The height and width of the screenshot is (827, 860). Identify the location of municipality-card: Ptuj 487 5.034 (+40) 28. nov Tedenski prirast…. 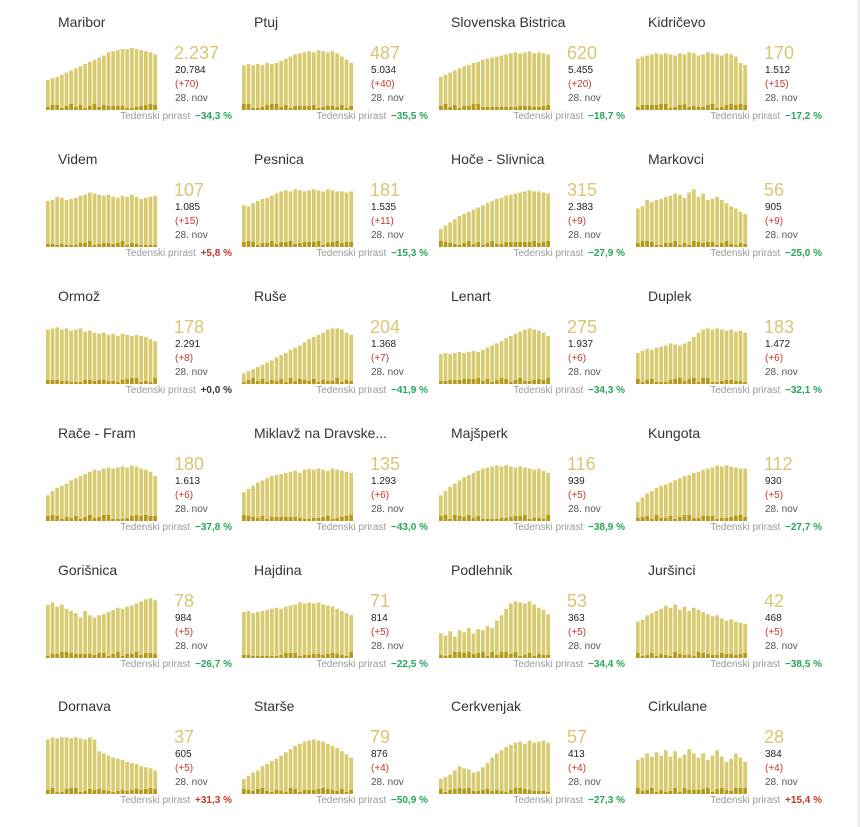
(340, 73).